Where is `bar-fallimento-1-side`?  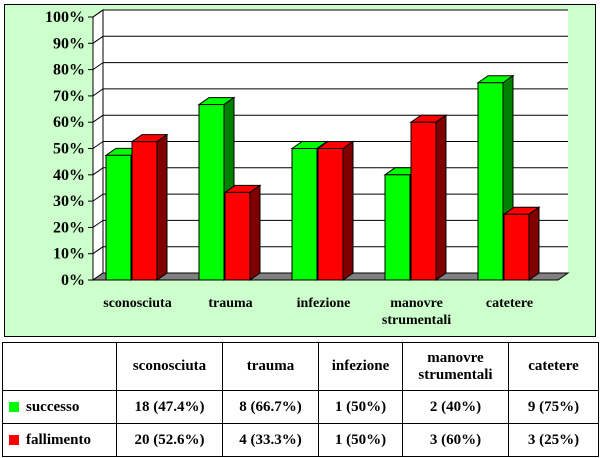
bar-fallimento-1-side is located at coordinates (255, 232).